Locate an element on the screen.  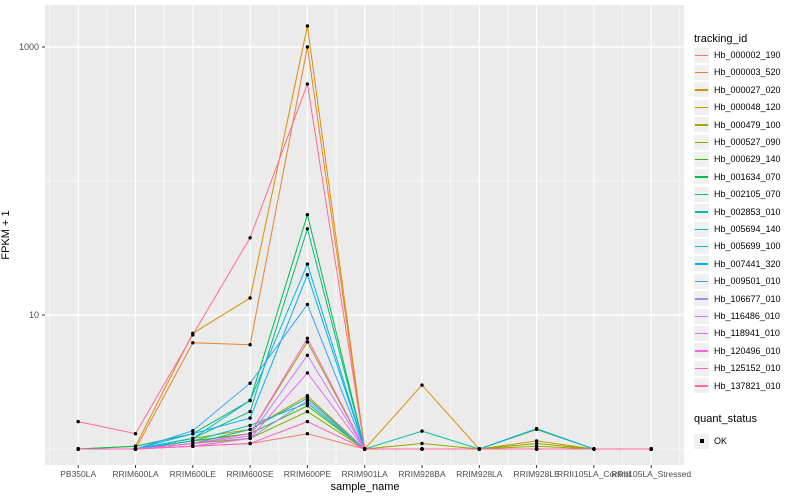
legend-item-label: Hb_002853_010 is located at coordinates (747, 211).